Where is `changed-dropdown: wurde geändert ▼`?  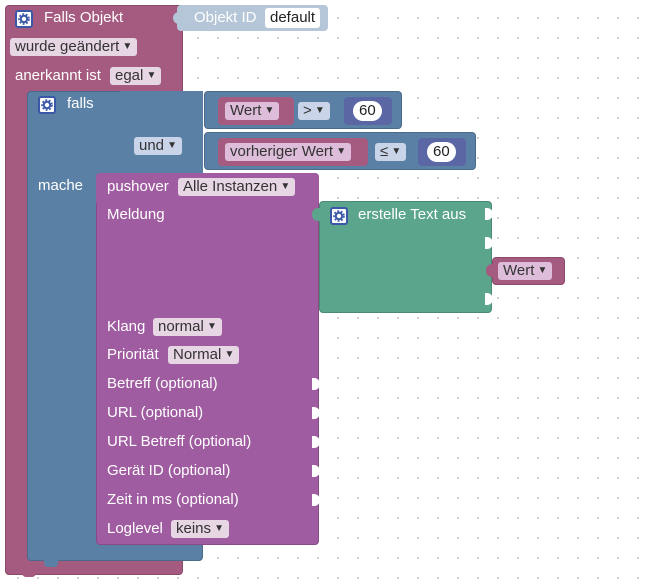 changed-dropdown: wurde geändert ▼ is located at coordinates (74, 47).